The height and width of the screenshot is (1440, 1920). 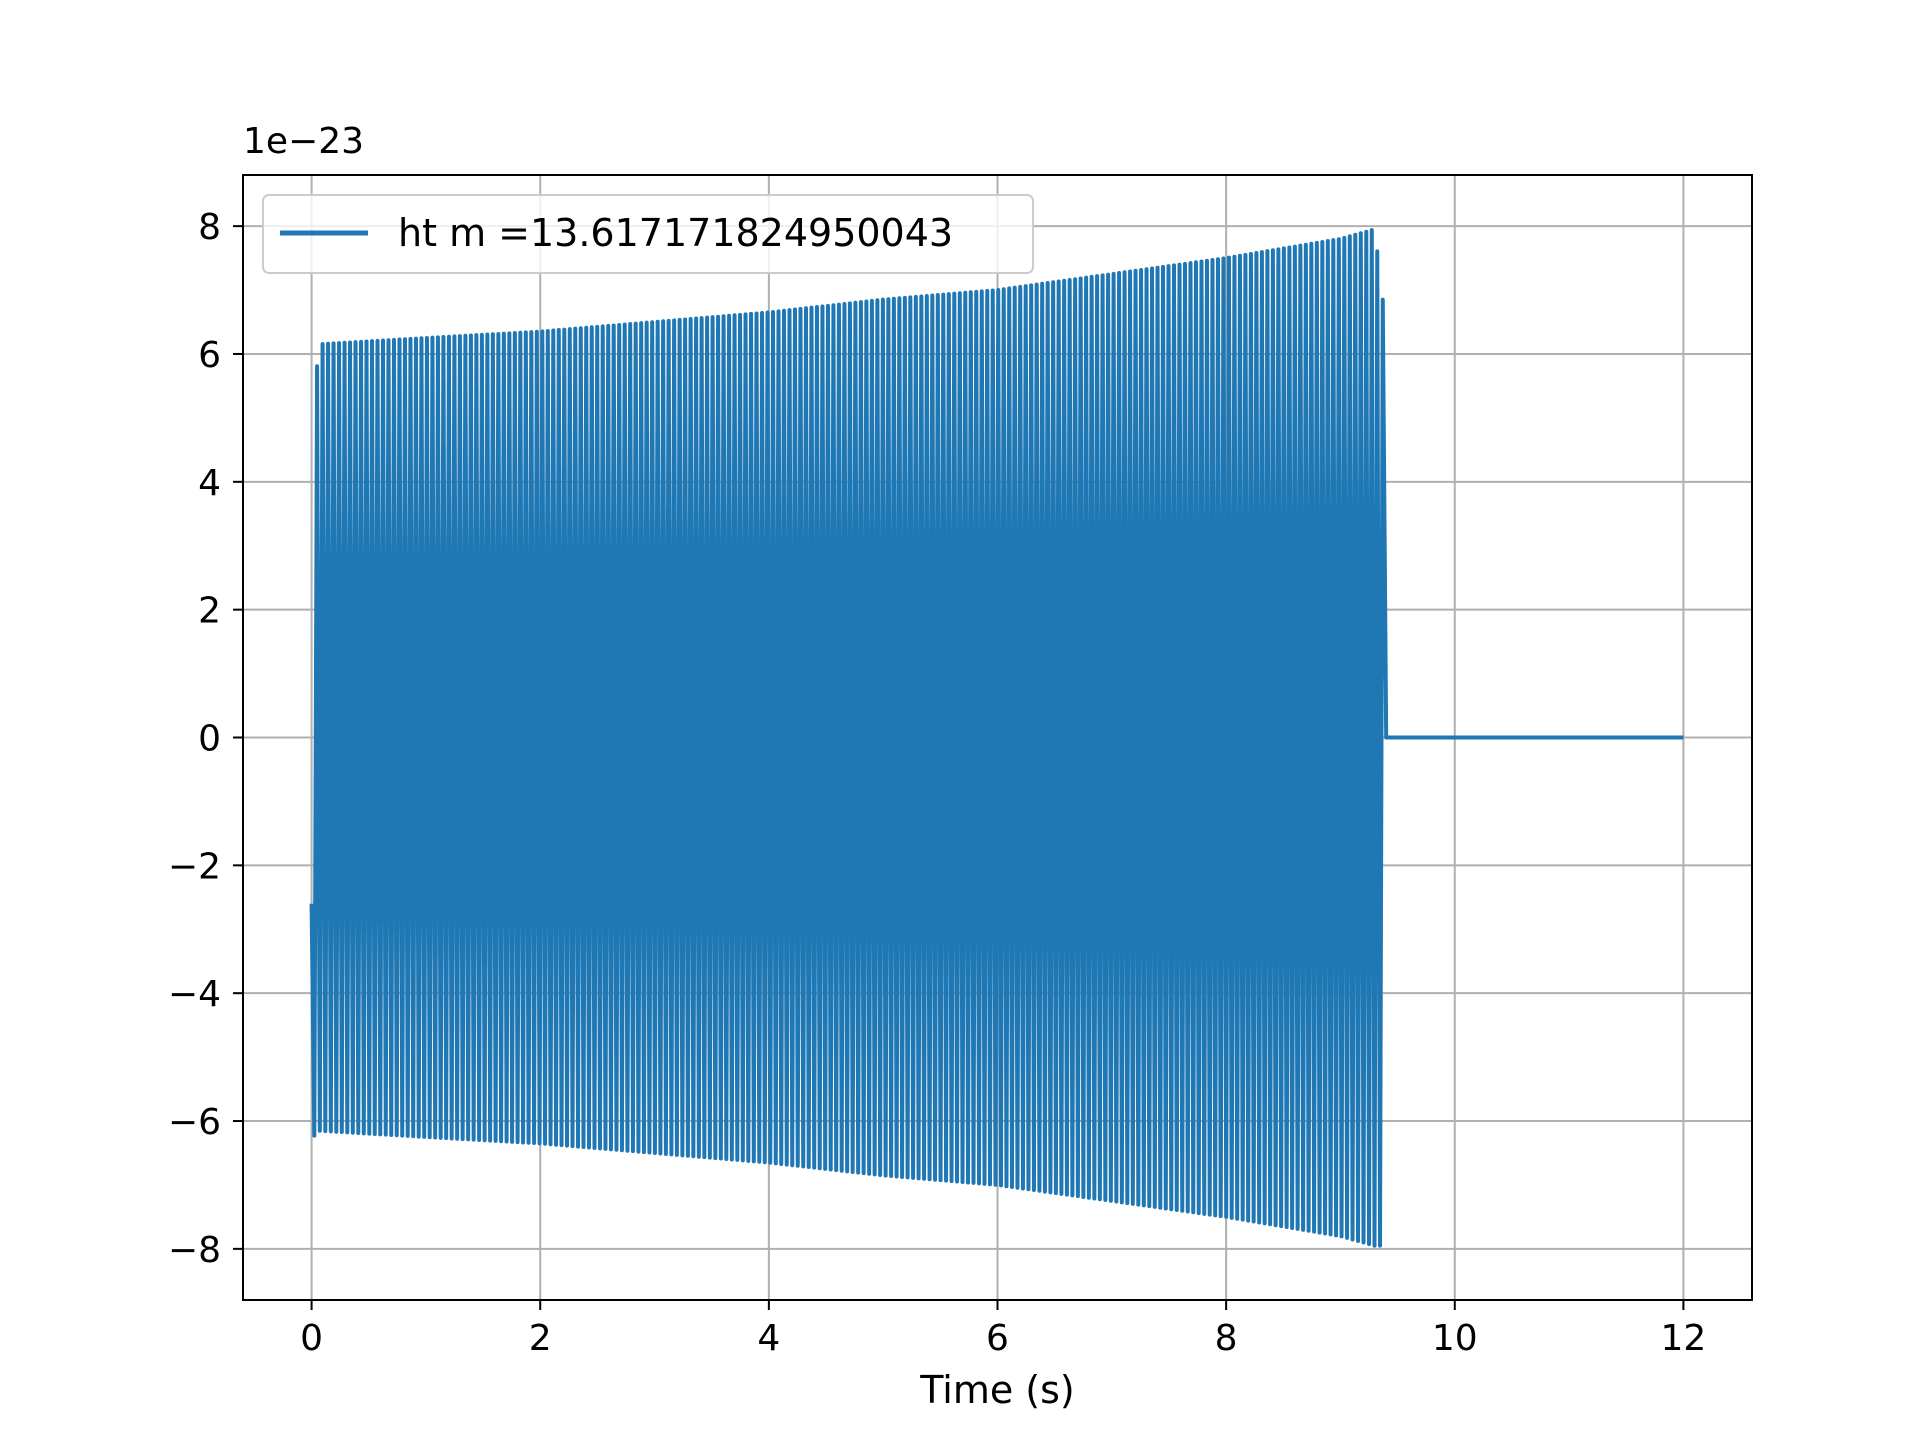 What do you see at coordinates (194, 1250) in the screenshot?
I see `y-tick-label: −8` at bounding box center [194, 1250].